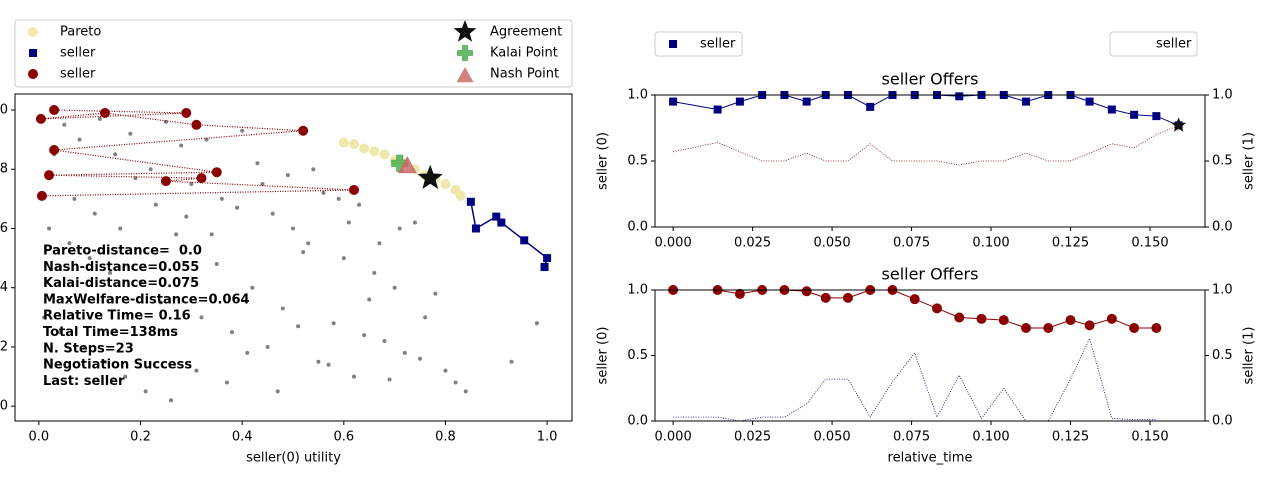 This screenshot has width=1280, height=480. I want to click on frame, so click(930, 355).